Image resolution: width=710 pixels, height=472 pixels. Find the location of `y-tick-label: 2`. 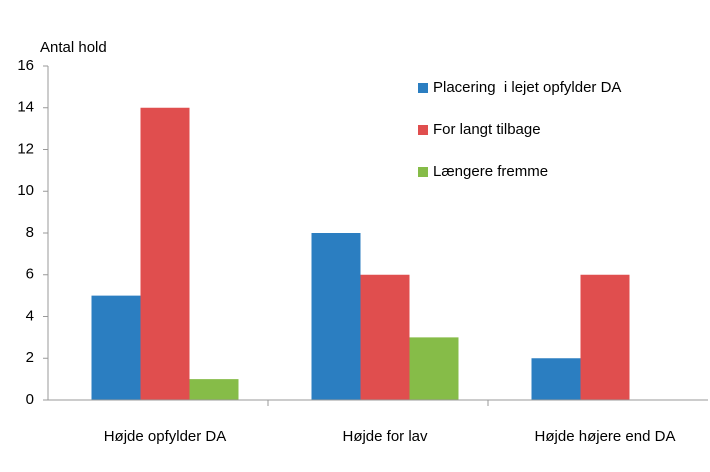

y-tick-label: 2 is located at coordinates (30, 357).